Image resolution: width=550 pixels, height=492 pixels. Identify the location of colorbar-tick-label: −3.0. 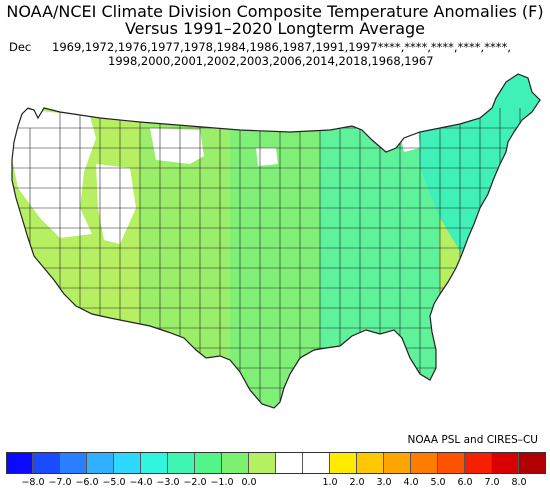
(168, 482).